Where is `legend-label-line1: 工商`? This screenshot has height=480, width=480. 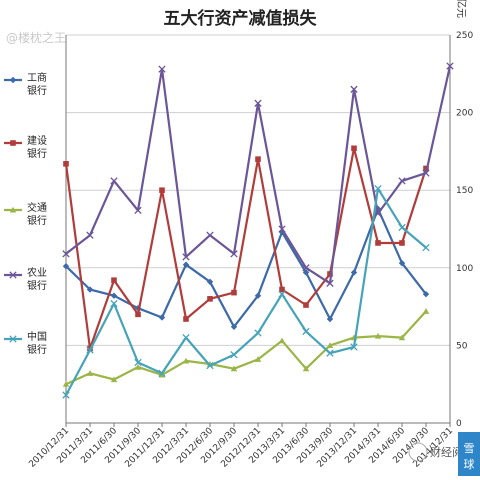 legend-label-line1: 工商 is located at coordinates (37, 77).